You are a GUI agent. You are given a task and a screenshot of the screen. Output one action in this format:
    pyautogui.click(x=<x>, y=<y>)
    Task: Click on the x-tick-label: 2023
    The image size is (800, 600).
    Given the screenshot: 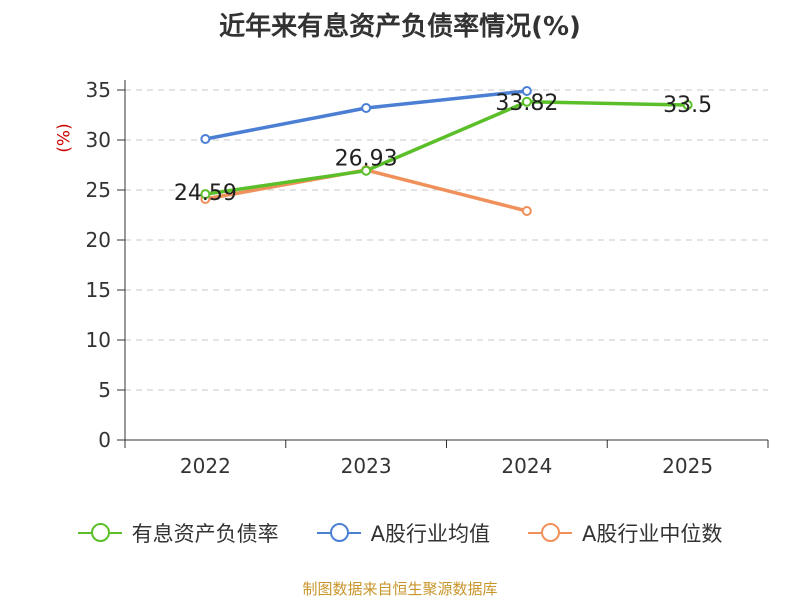 What is the action you would take?
    pyautogui.click(x=366, y=466)
    